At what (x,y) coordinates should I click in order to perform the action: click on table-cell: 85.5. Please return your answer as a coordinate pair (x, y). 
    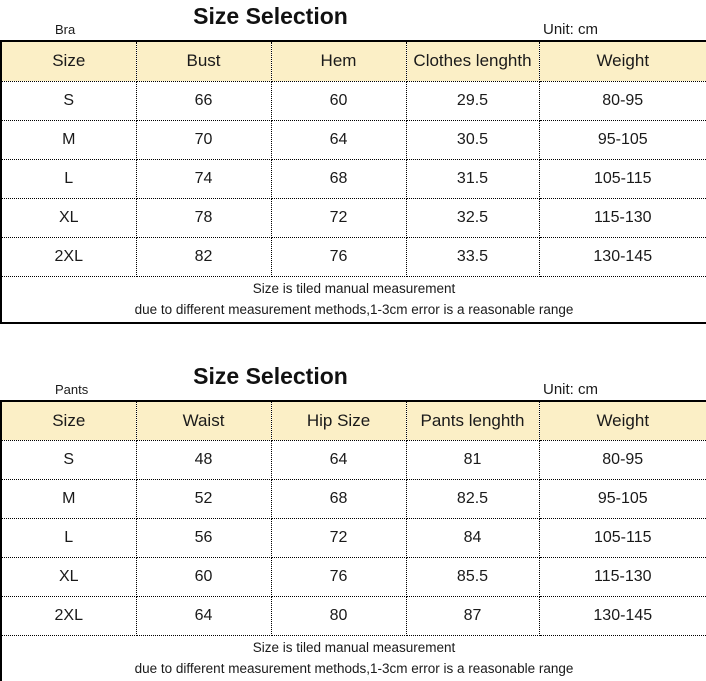
    Looking at the image, I should click on (472, 577).